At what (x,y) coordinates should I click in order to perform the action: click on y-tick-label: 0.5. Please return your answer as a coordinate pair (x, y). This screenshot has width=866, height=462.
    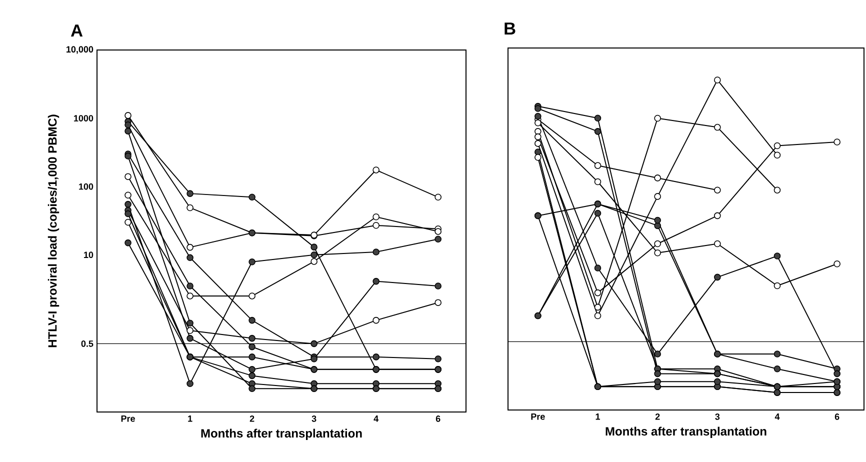
    Looking at the image, I should click on (87, 343).